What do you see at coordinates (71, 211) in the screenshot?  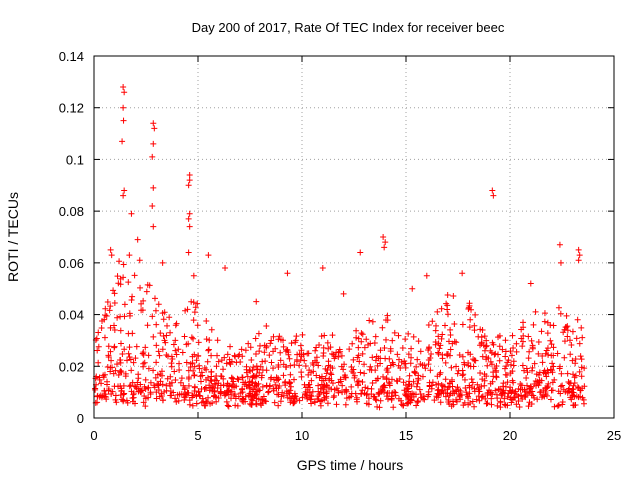 I see `y-tick-label: 0.08` at bounding box center [71, 211].